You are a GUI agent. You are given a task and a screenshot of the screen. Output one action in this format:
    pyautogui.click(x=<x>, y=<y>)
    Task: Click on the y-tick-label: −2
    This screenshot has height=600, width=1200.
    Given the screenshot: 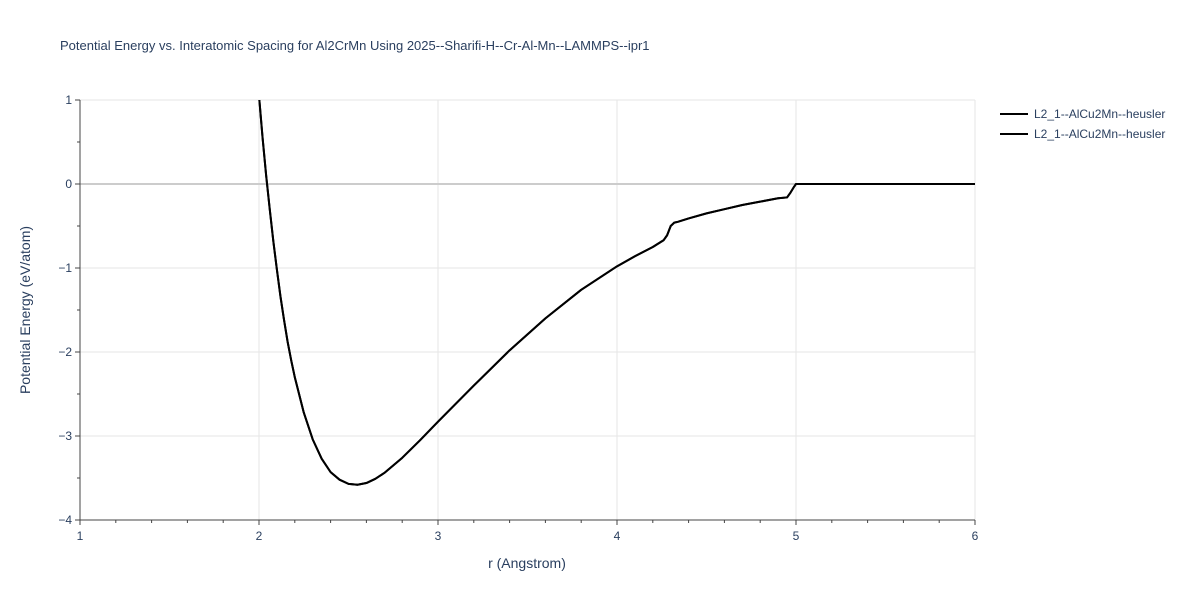 What is the action you would take?
    pyautogui.click(x=65, y=352)
    